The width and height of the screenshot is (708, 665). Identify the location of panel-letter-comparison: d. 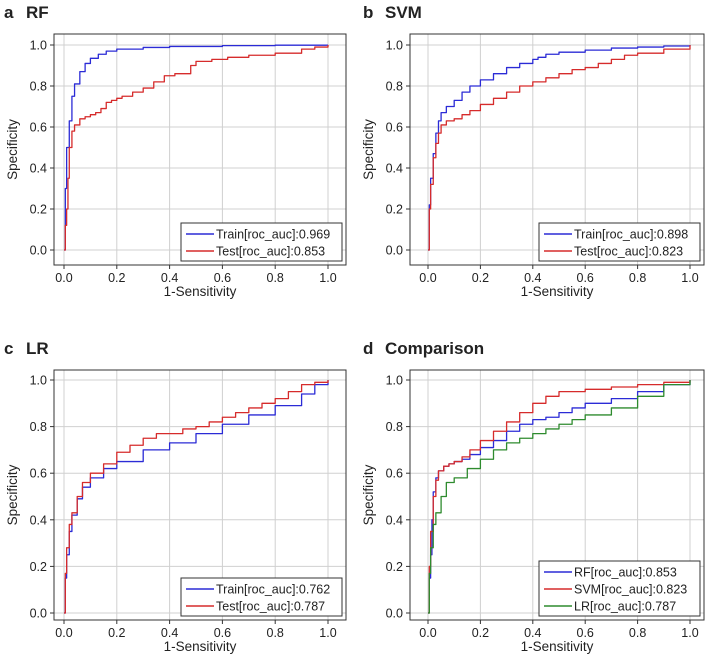
(368, 348).